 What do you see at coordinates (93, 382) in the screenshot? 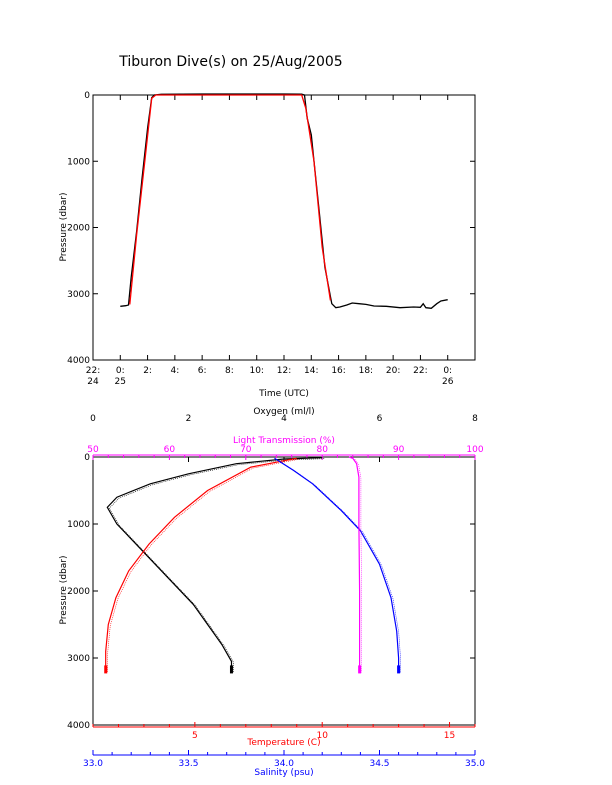
I see `x-tick-label: 24` at bounding box center [93, 382].